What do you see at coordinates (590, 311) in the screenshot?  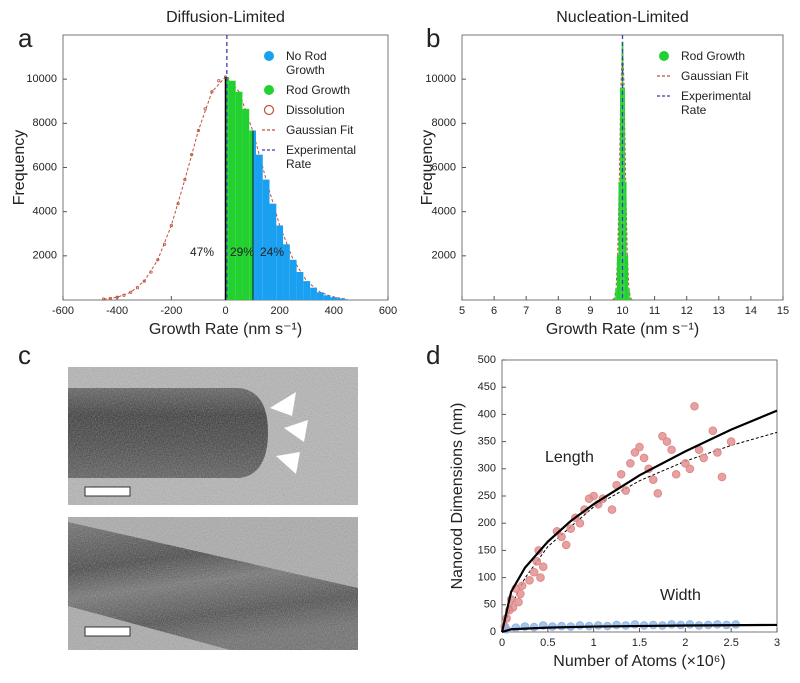 I see `x-tick-label: 9` at bounding box center [590, 311].